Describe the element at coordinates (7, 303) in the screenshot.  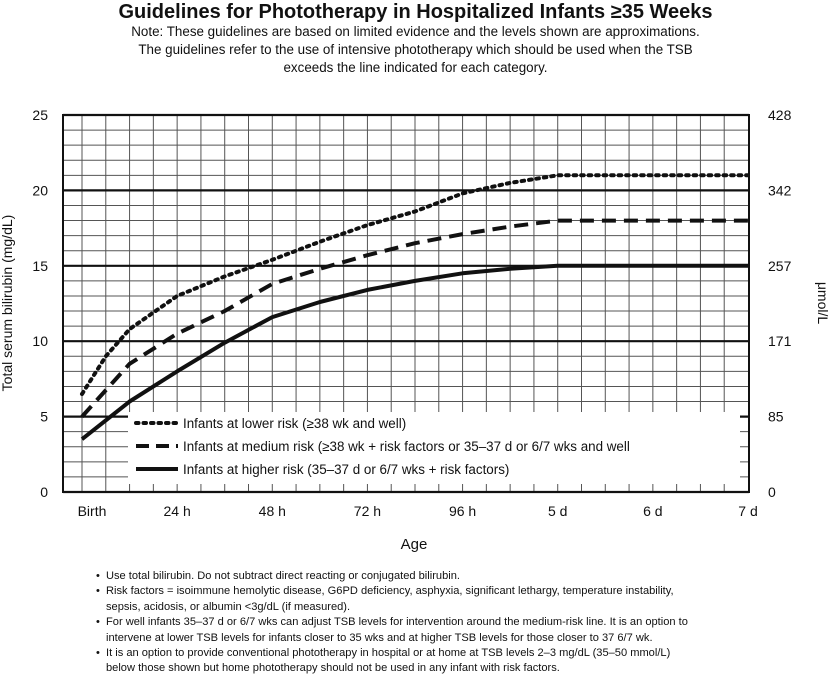
I see `y-axis-label: Total serum bilirubin (mg/dL)` at that location.